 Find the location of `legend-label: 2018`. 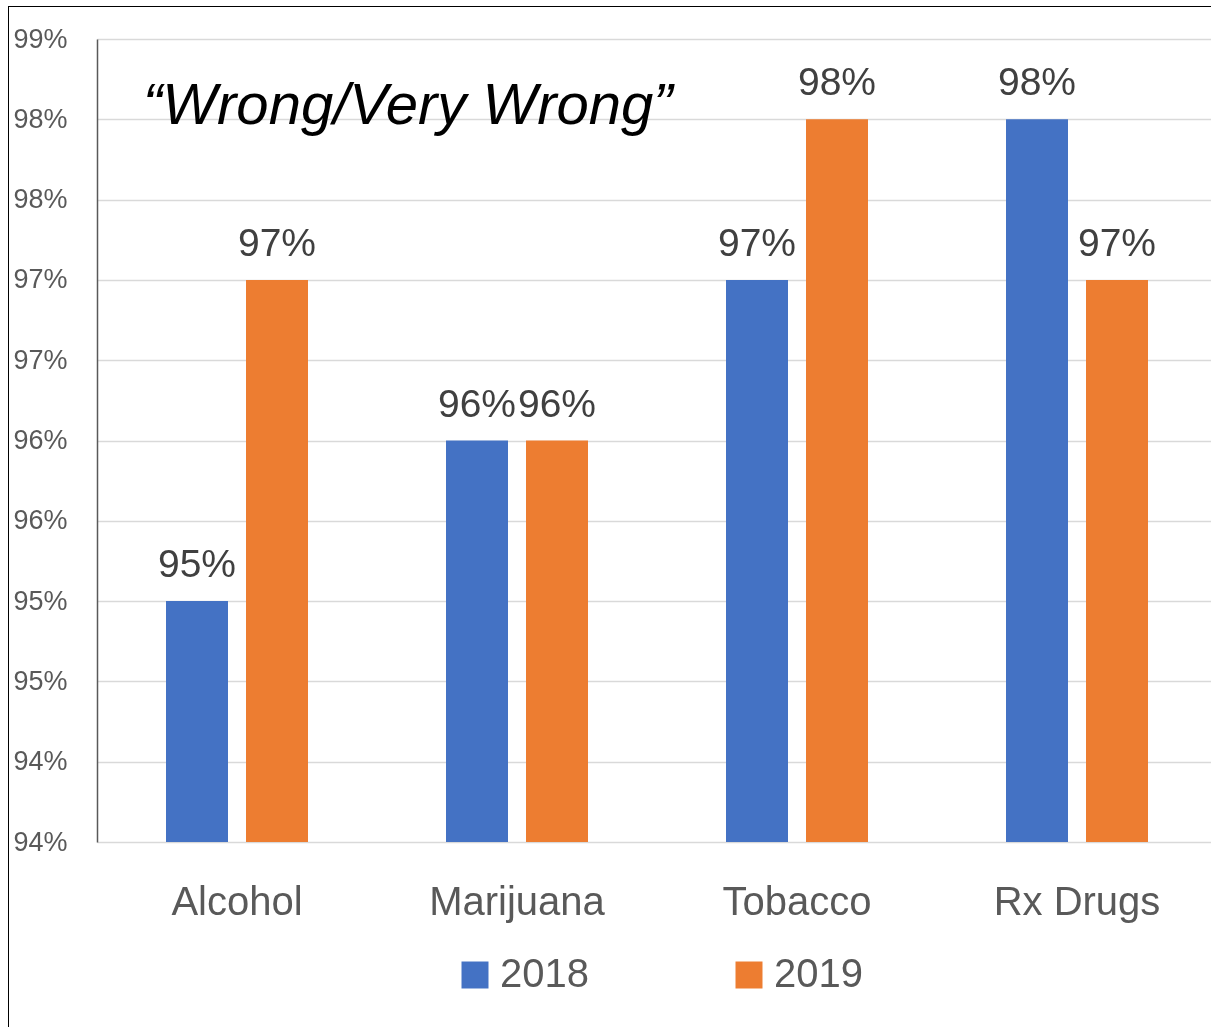

legend-label: 2018 is located at coordinates (544, 973).